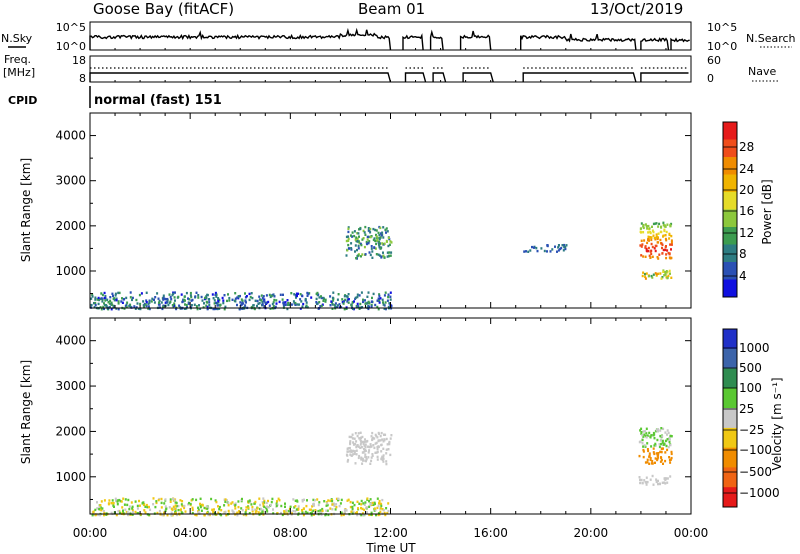  Describe the element at coordinates (771, 38) in the screenshot. I see `nsearch-label: N.Search` at that location.